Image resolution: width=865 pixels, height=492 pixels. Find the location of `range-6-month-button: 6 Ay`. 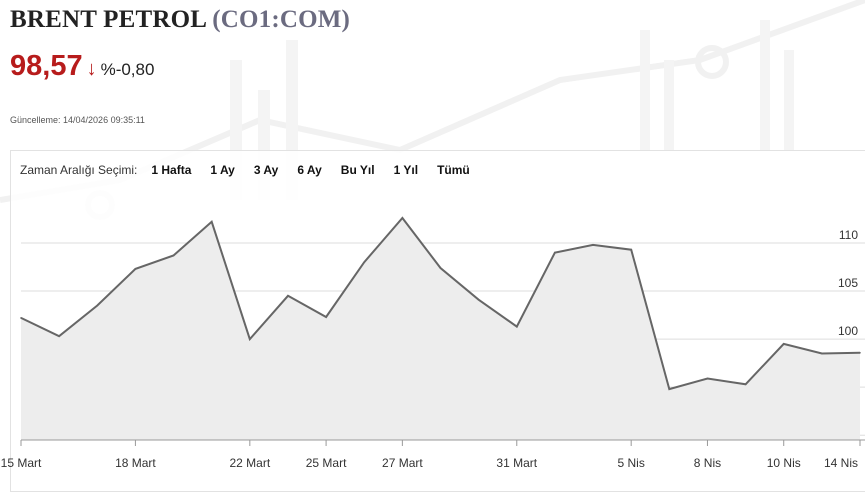

range-6-month-button: 6 Ay is located at coordinates (309, 170).